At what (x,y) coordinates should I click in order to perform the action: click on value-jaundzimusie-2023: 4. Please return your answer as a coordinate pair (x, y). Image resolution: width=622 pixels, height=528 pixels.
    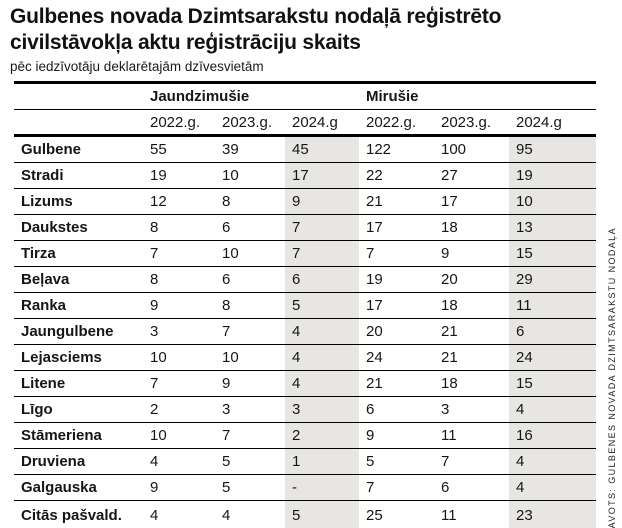
    Looking at the image, I should click on (226, 515).